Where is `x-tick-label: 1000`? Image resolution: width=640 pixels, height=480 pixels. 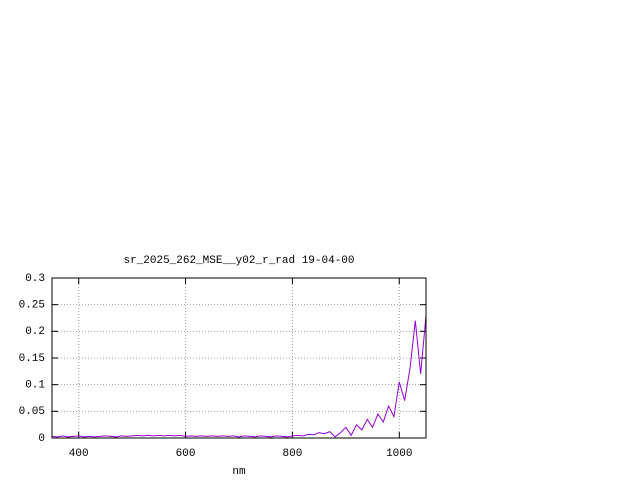
x-tick-label: 1000 is located at coordinates (399, 454).